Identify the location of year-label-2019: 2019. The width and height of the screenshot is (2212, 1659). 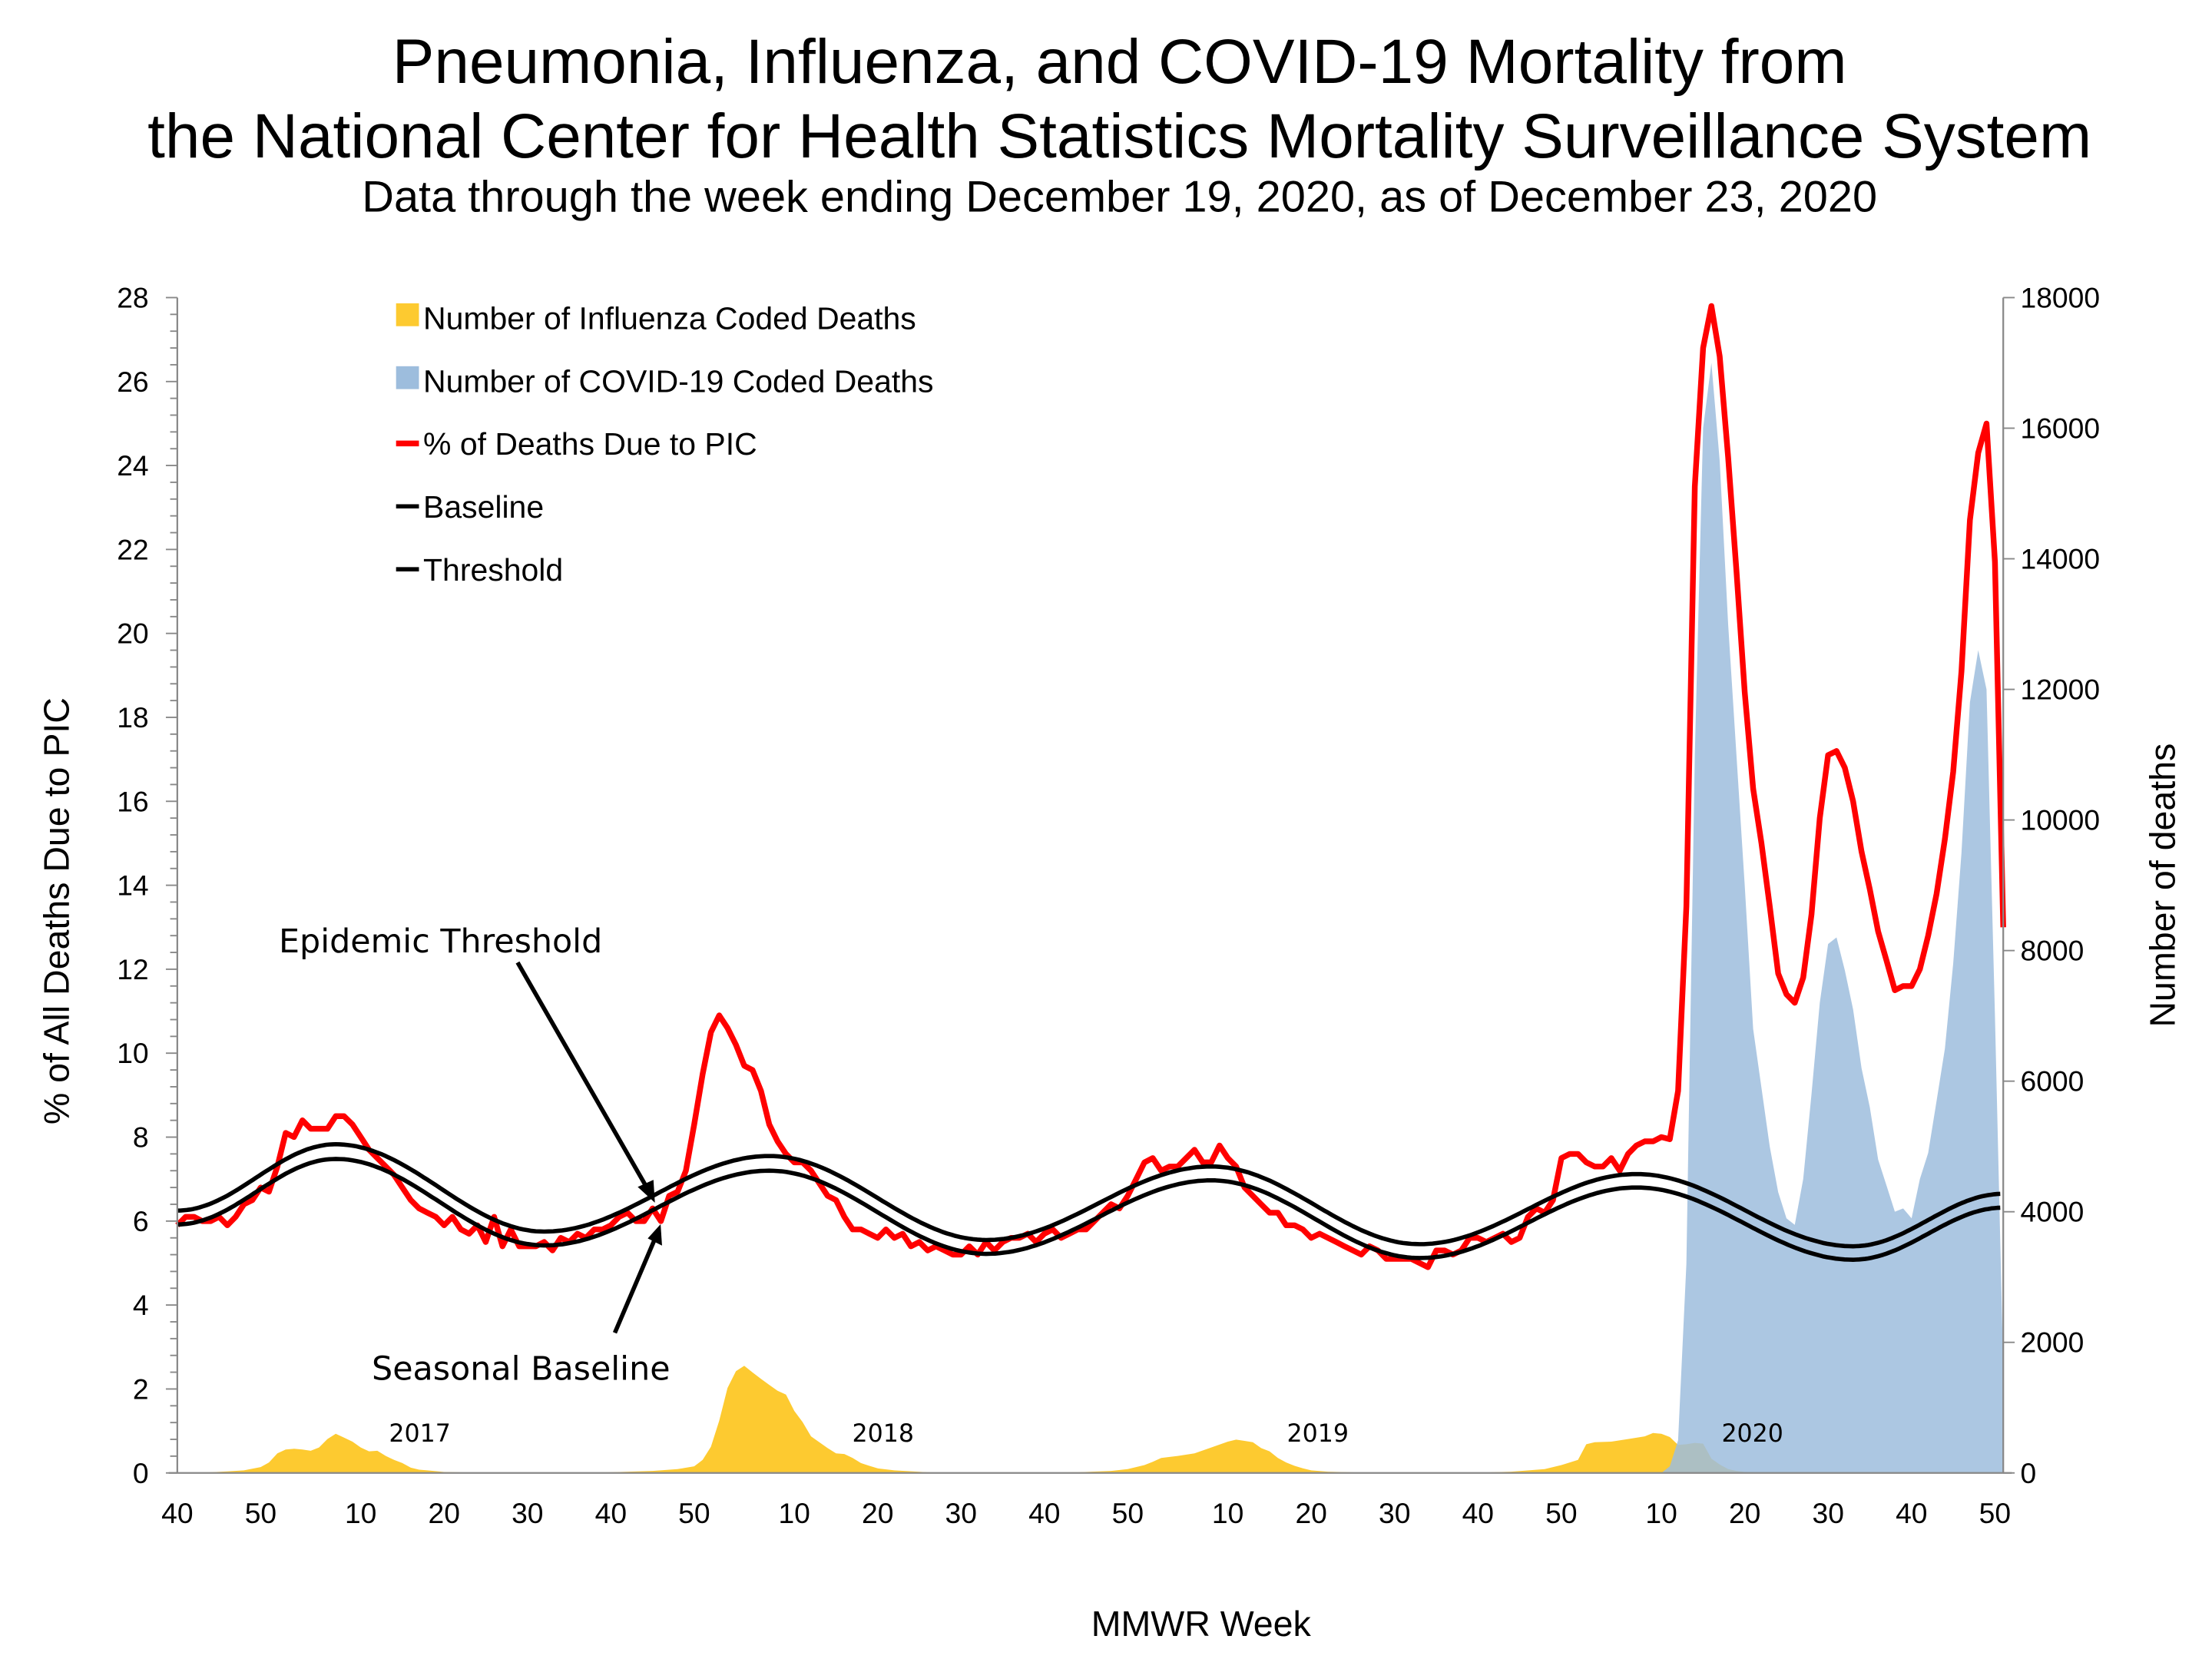
(1318, 1434).